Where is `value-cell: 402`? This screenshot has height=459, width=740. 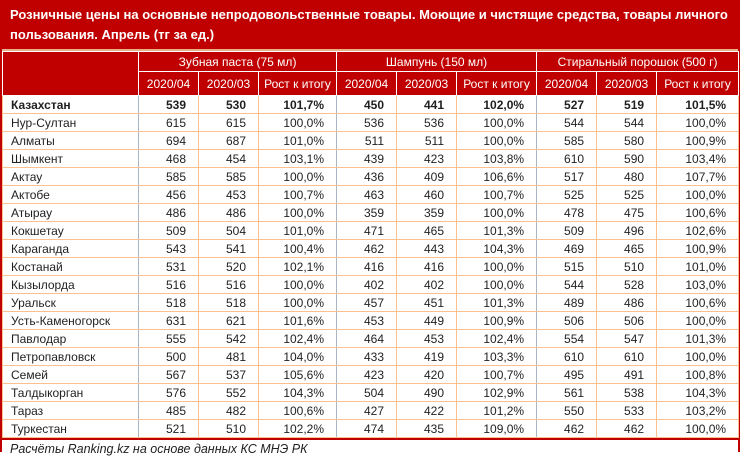
value-cell: 402 is located at coordinates (367, 284).